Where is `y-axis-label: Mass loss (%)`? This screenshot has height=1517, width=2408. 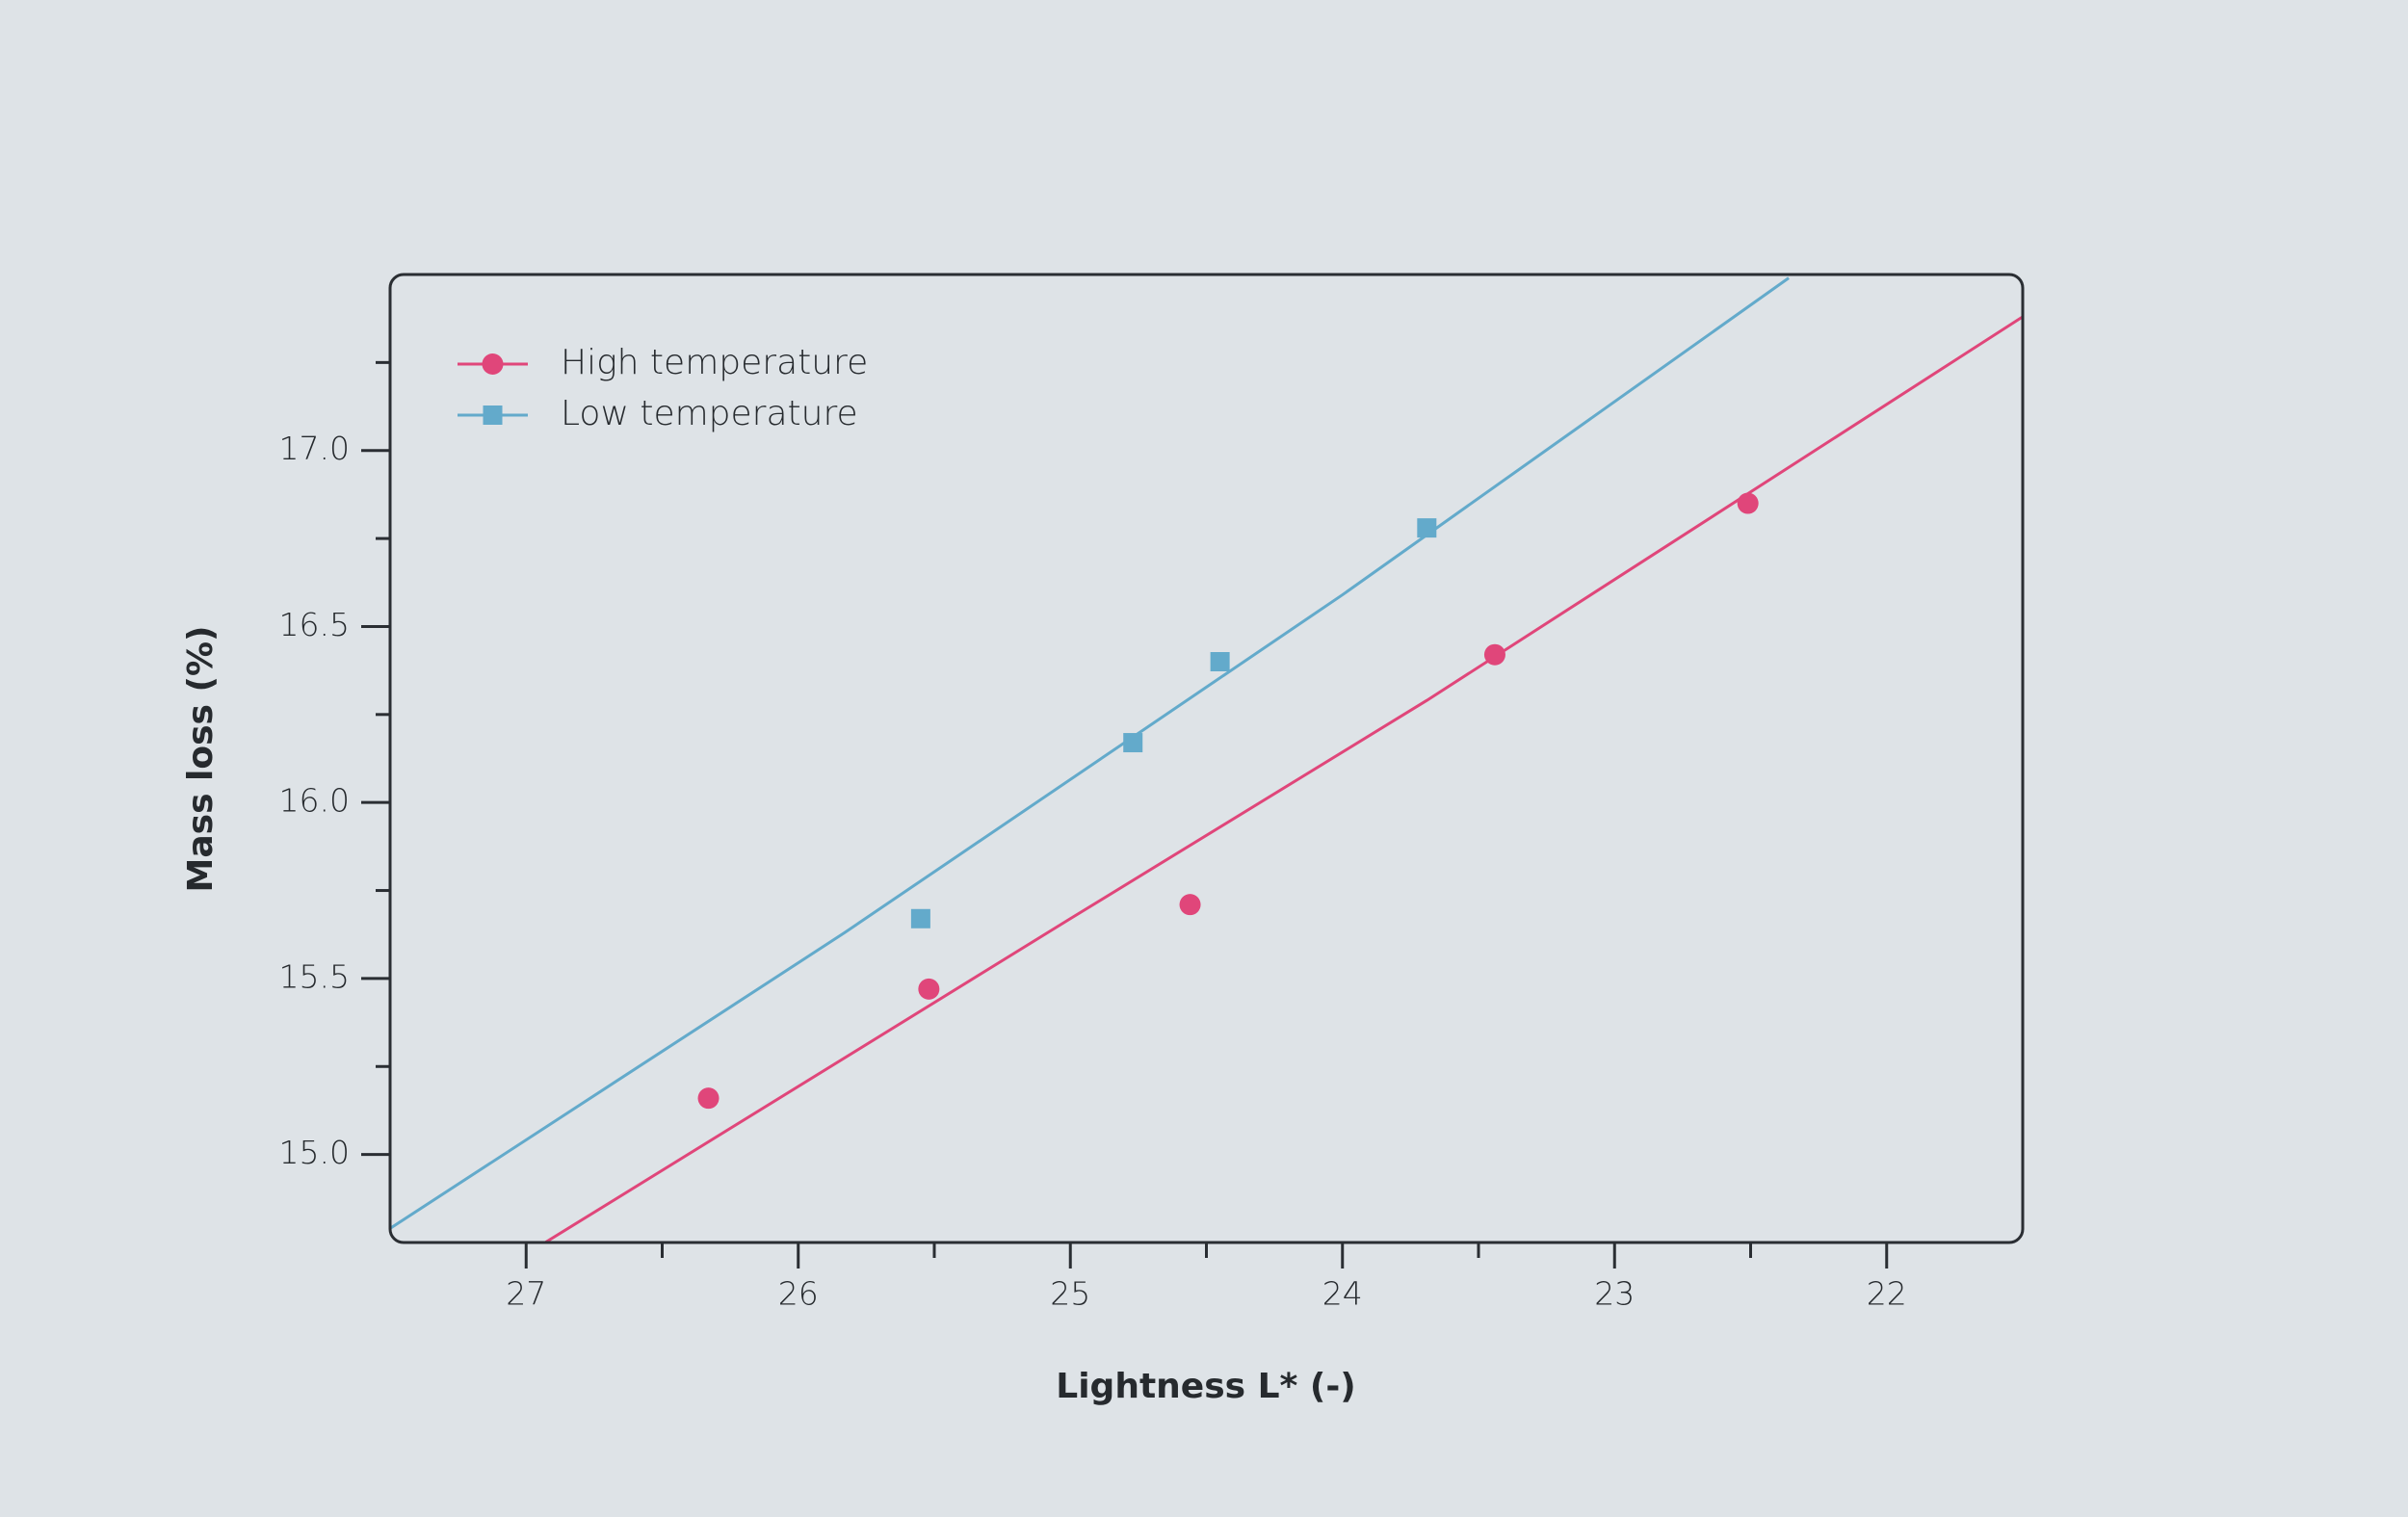 y-axis-label: Mass loss (%) is located at coordinates (201, 759).